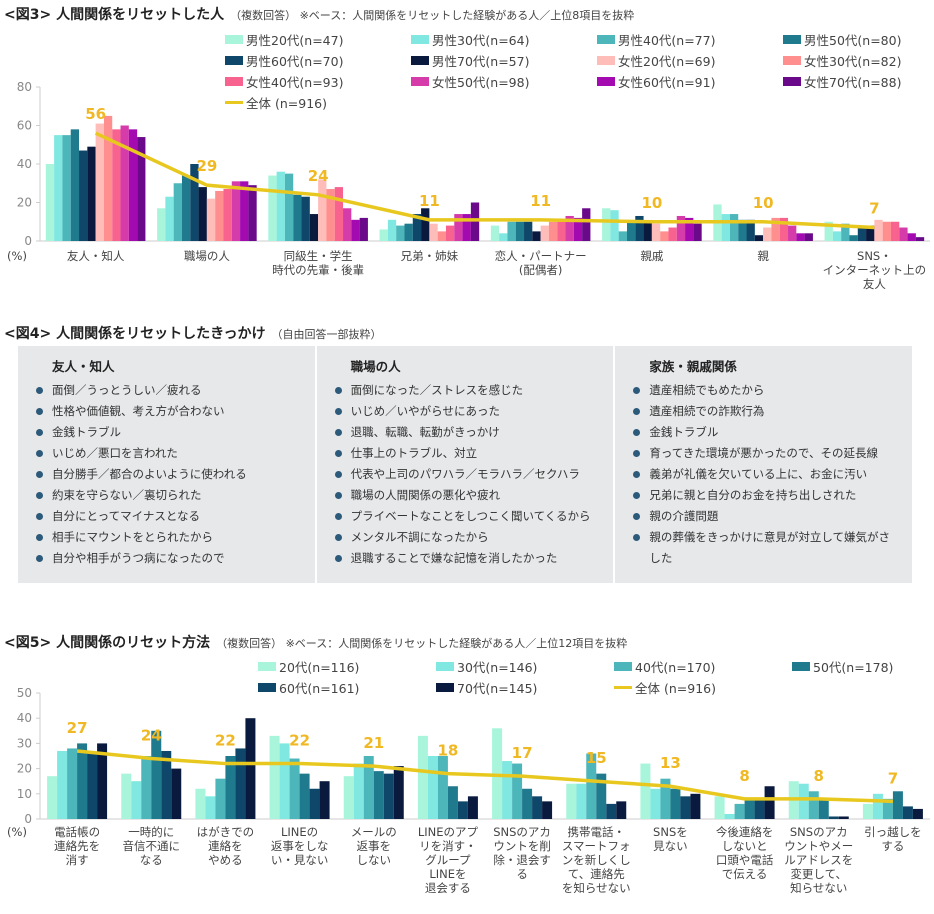  I want to click on x-tick-label: LINEの 返事をしな い・見ない, so click(299, 846).